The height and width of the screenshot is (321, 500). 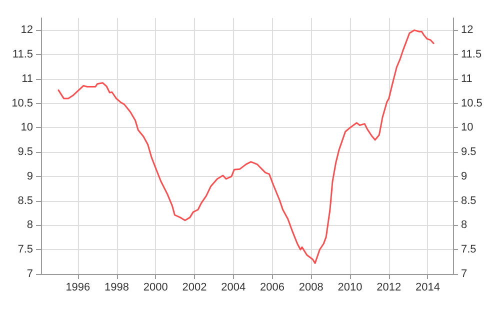 I want to click on y2-tick-label: 8.5, so click(x=468, y=200).